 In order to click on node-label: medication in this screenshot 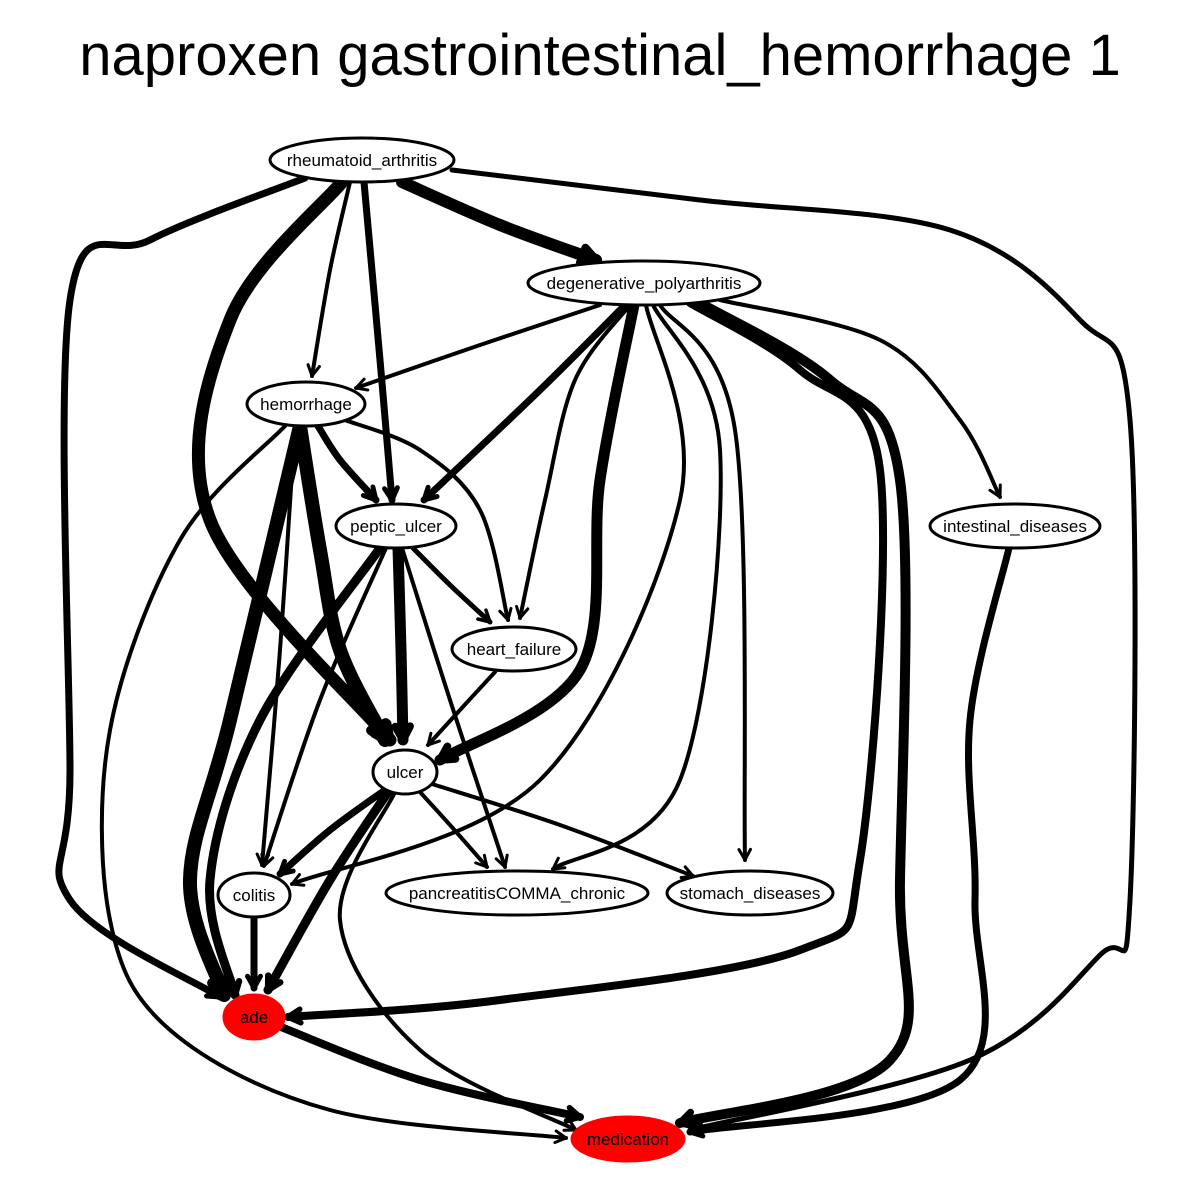, I will do `click(628, 1139)`.